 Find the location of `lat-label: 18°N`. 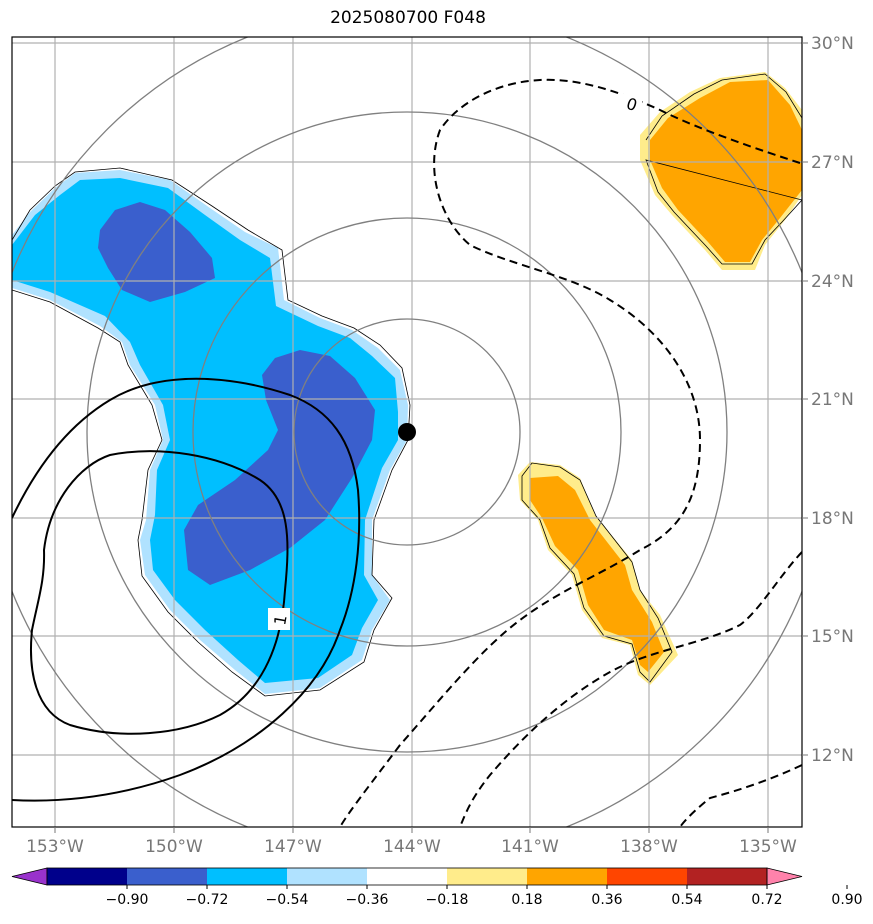

lat-label: 18°N is located at coordinates (832, 519).